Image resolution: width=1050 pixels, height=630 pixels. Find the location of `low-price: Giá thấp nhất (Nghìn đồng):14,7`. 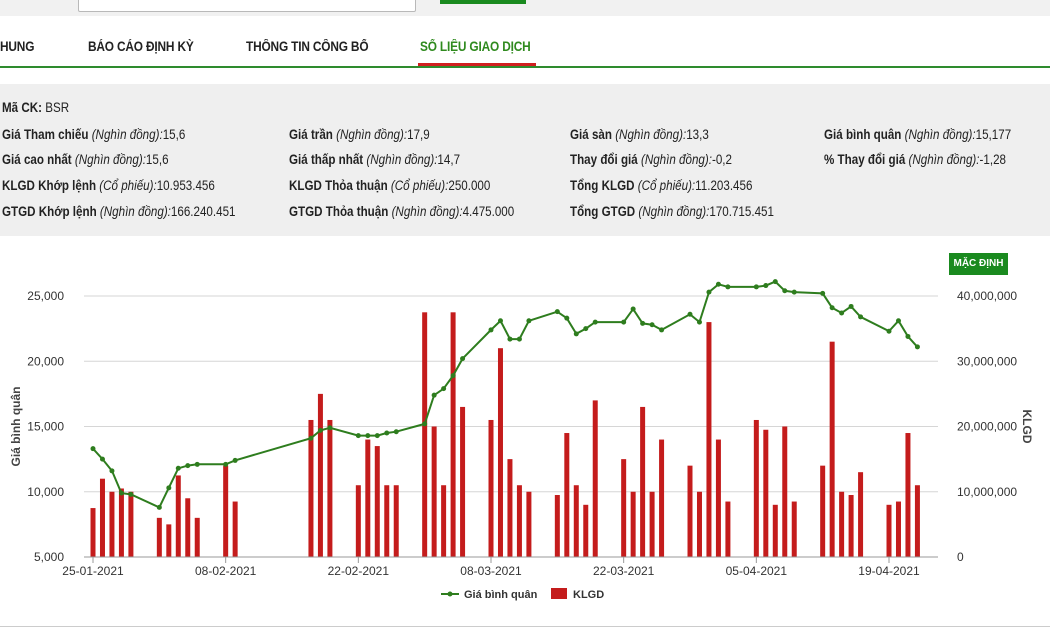

low-price: Giá thấp nhất (Nghìn đồng):14,7 is located at coordinates (375, 159).